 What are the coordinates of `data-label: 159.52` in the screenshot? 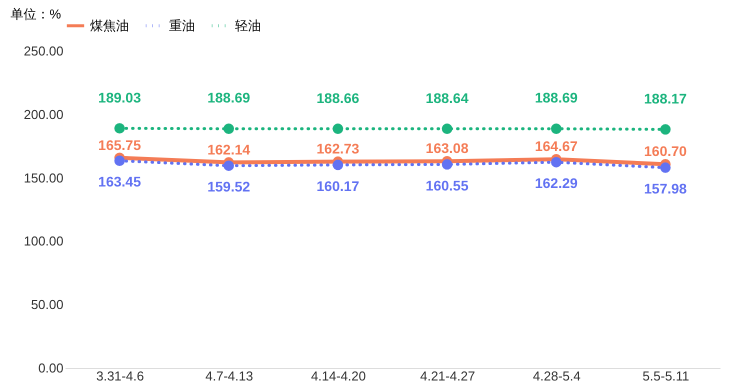 It's located at (228, 186).